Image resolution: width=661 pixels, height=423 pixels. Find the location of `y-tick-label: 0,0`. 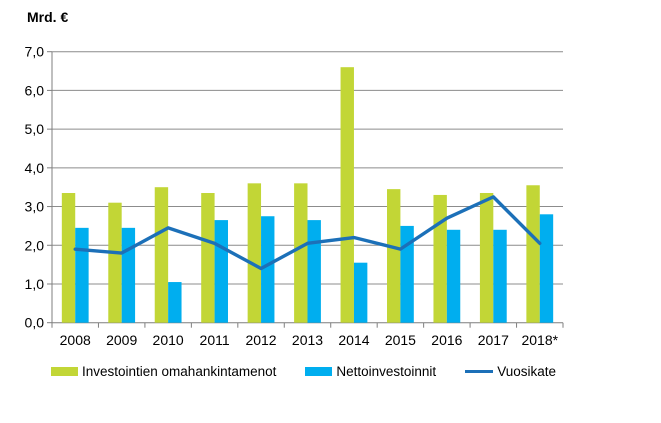

y-tick-label: 0,0 is located at coordinates (35, 323).